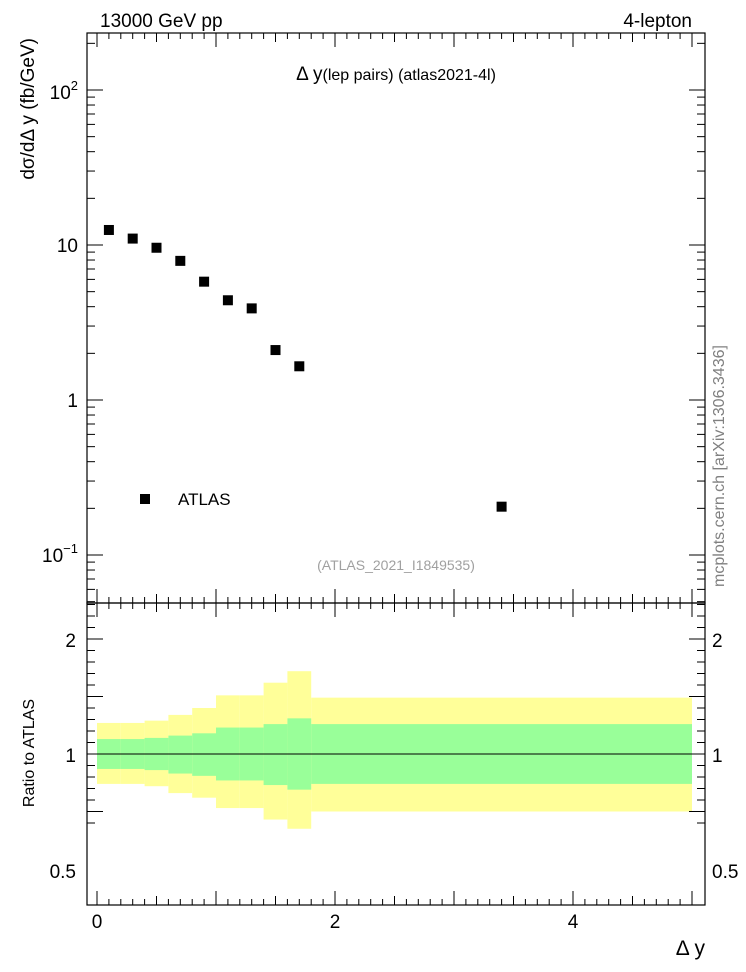 The width and height of the screenshot is (746, 972). Describe the element at coordinates (204, 499) in the screenshot. I see `legend-label-atlas: ATLAS` at that location.